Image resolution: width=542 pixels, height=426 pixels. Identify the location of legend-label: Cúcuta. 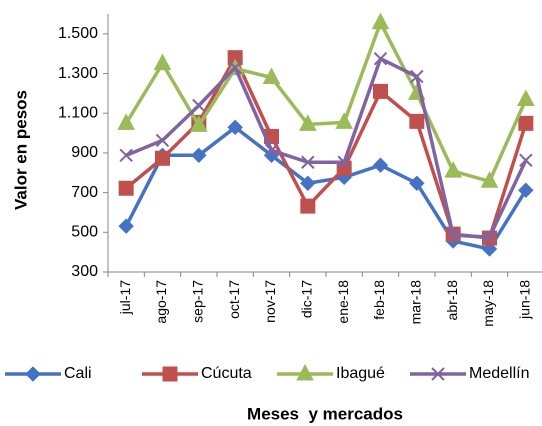
(226, 373).